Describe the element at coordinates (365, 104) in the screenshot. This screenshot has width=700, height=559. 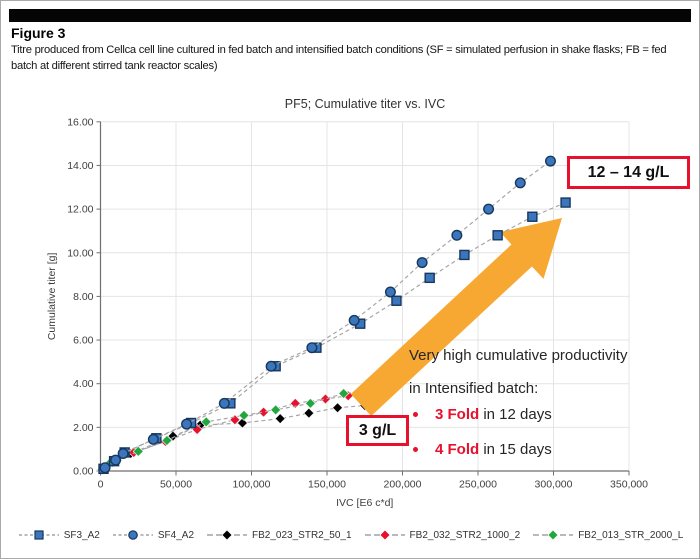
I see `chart-title: PF5; Cumulative titer vs. IVC` at that location.